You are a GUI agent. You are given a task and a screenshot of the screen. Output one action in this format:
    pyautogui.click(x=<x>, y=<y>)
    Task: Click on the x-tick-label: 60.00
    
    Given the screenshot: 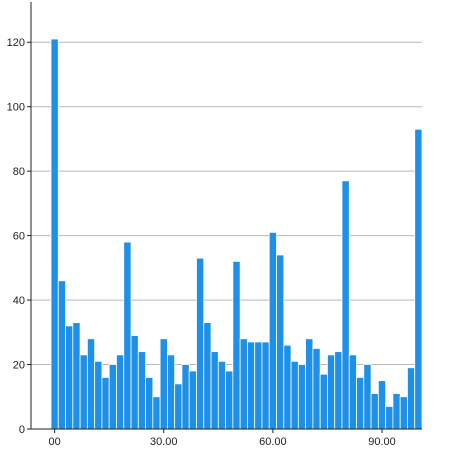 What is the action you would take?
    pyautogui.click(x=273, y=442)
    